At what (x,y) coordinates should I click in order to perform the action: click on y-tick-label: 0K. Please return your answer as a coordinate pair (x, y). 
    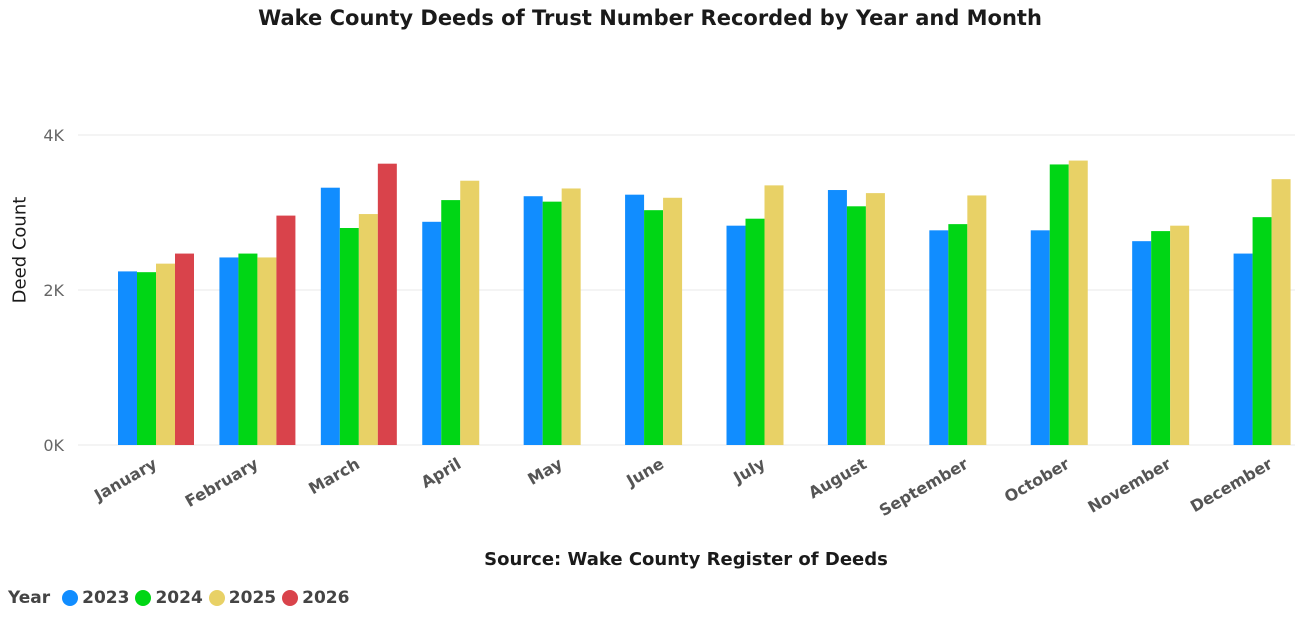
    Looking at the image, I should click on (53, 445).